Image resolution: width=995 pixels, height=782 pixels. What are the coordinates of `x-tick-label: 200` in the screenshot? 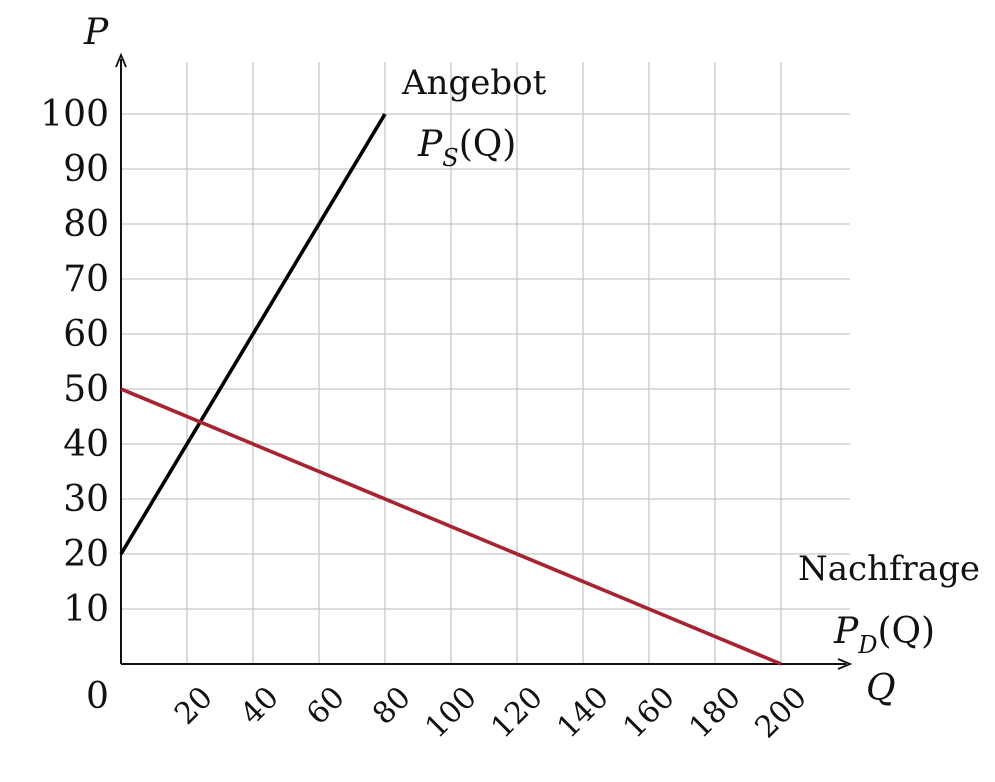 It's located at (781, 712).